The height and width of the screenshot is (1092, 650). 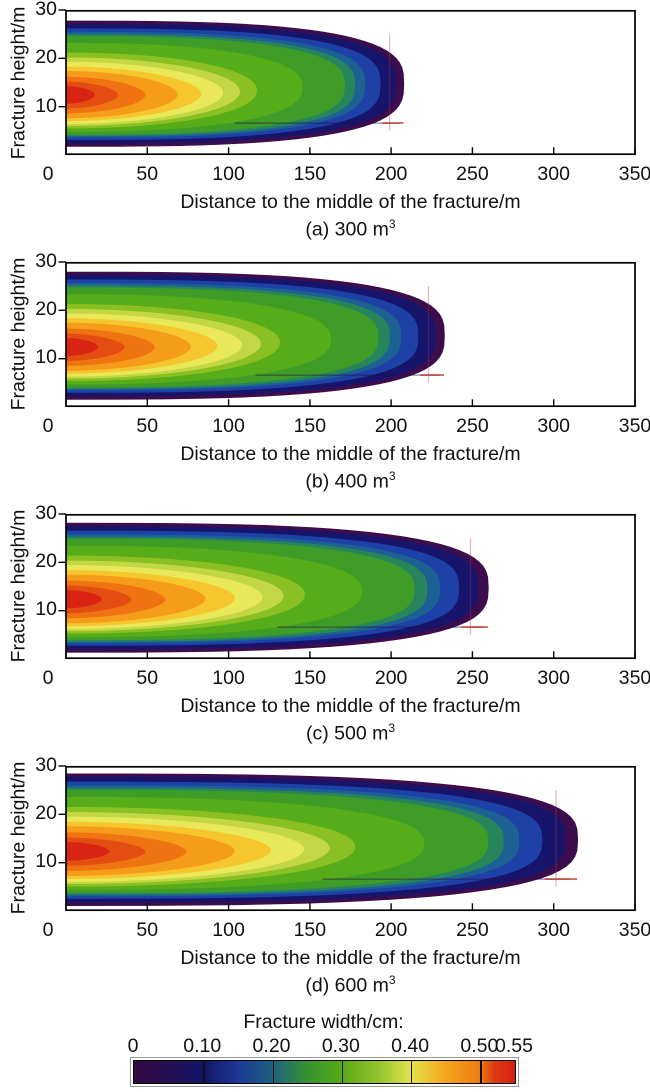 I want to click on colorbar-tick-label: 0.10, so click(x=202, y=1046).